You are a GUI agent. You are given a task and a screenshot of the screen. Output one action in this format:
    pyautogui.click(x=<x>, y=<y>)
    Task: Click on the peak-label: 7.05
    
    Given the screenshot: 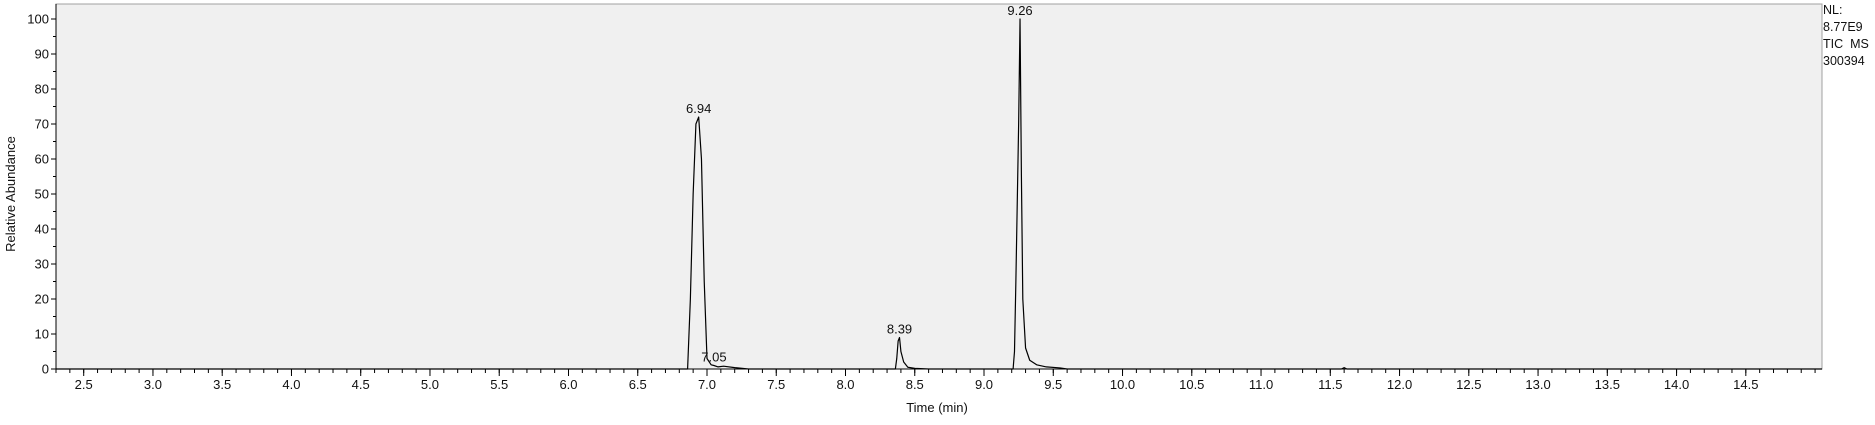 What is the action you would take?
    pyautogui.click(x=713, y=357)
    